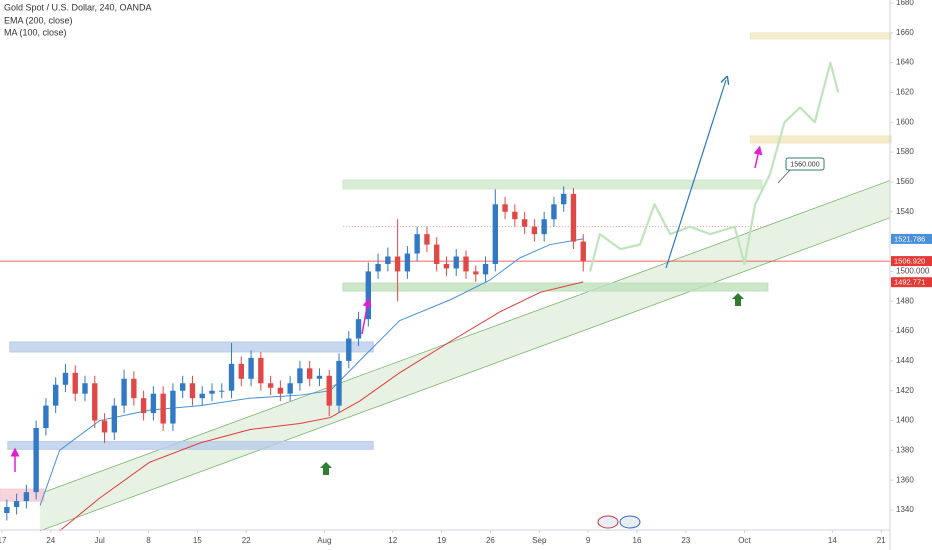 The height and width of the screenshot is (550, 932). Describe the element at coordinates (100, 540) in the screenshot. I see `x-tick-label: Jul` at that location.